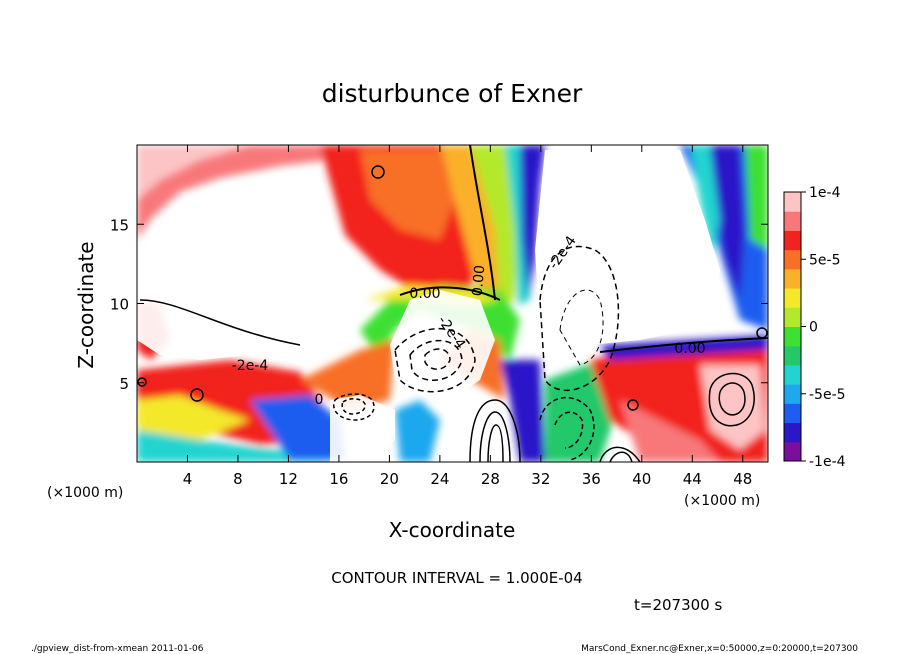 Image resolution: width=904 pixels, height=654 pixels. Describe the element at coordinates (825, 193) in the screenshot. I see `colorbar-tick-label: 1e-4` at that location.